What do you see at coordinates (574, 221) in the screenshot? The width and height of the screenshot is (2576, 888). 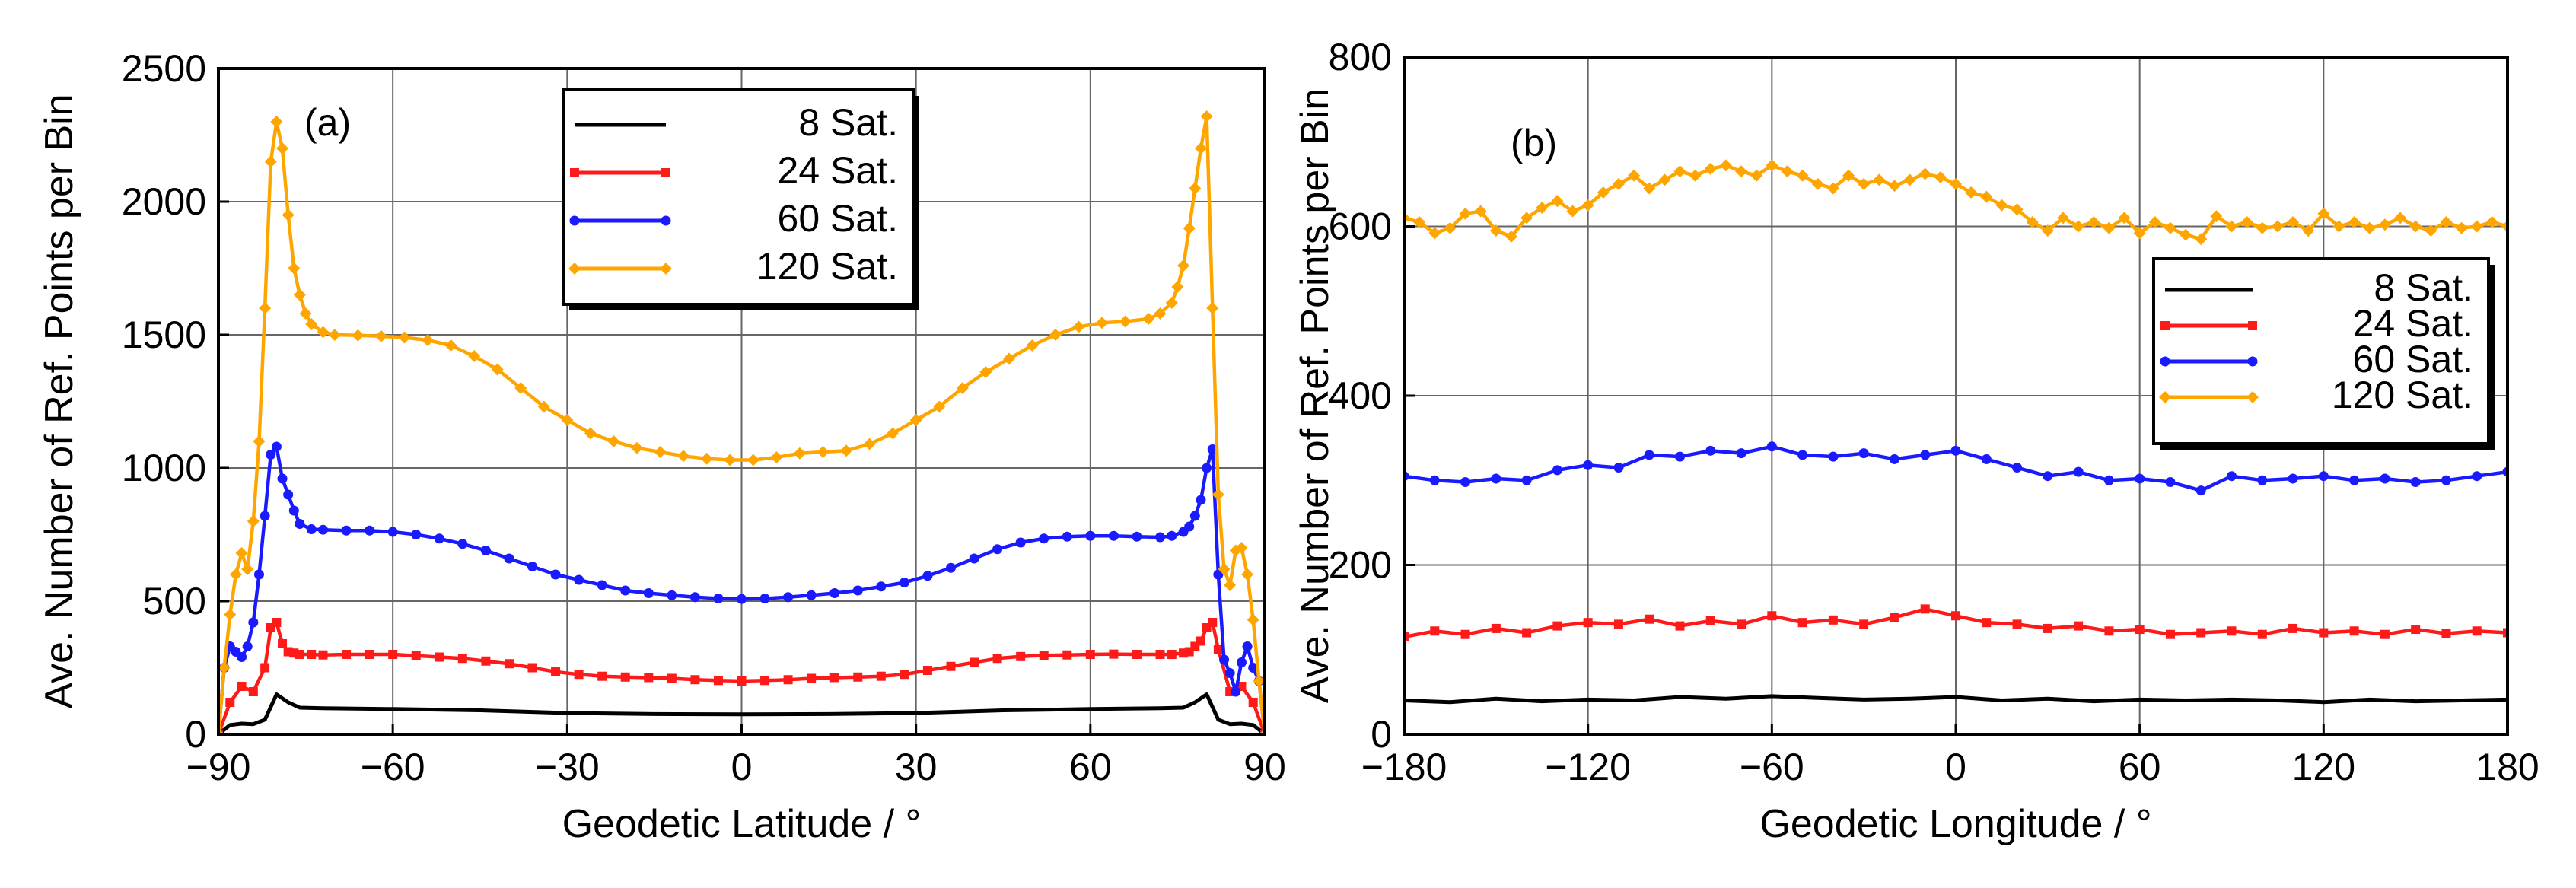 I see `chart-a-legend-marker-60-sat` at bounding box center [574, 221].